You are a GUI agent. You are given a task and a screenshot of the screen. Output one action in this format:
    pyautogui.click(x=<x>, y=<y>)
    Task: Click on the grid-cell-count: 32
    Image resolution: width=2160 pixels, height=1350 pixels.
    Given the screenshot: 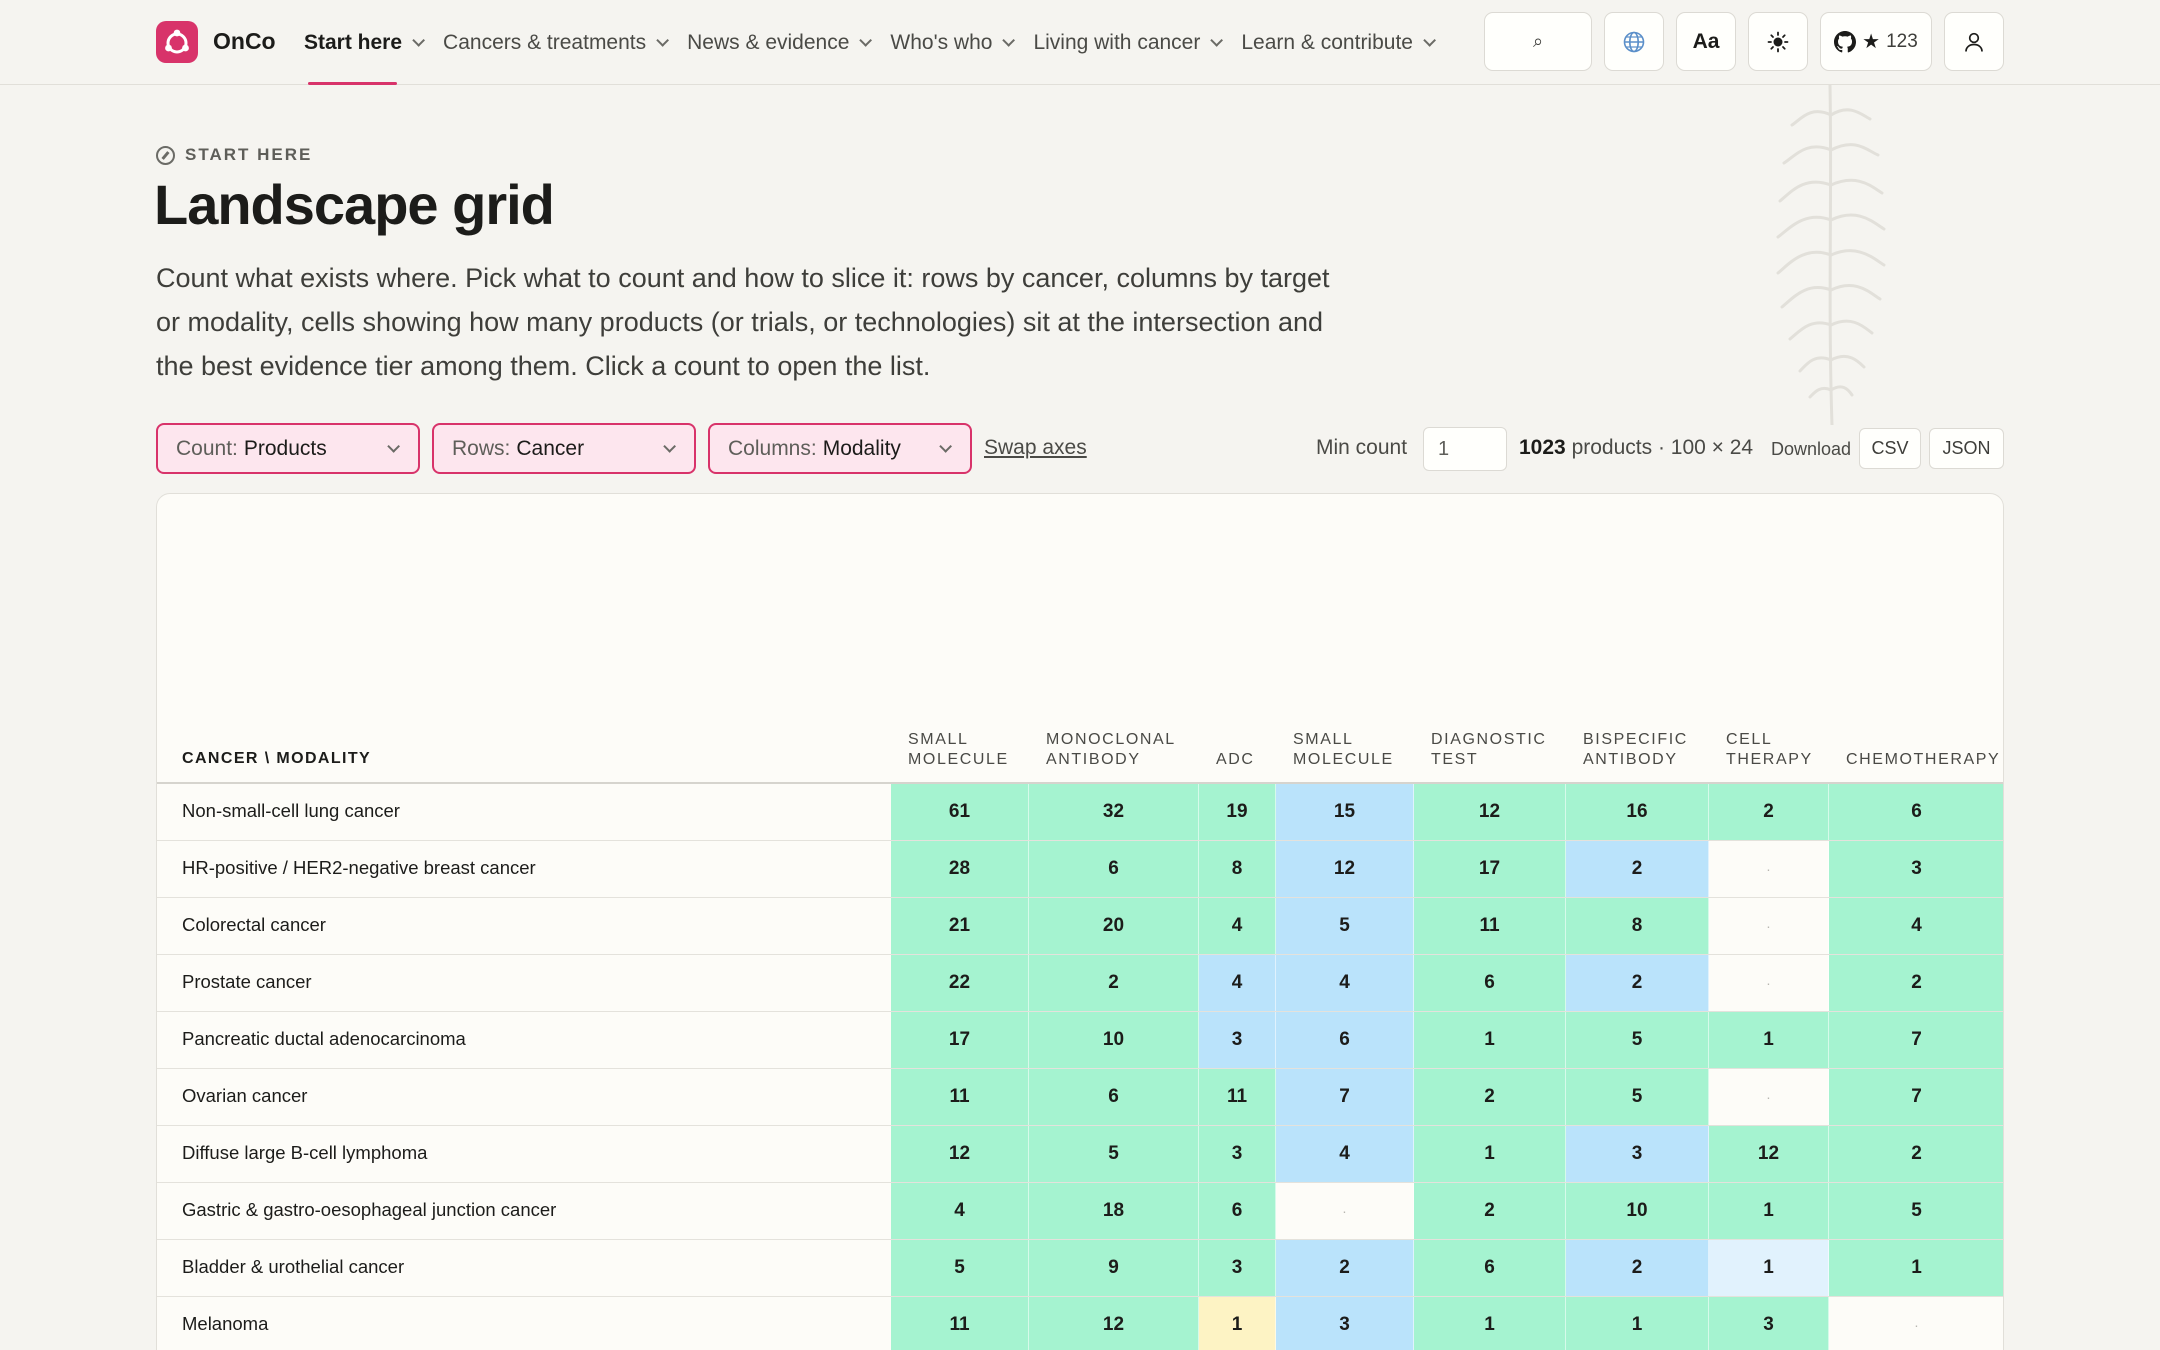 What is the action you would take?
    pyautogui.click(x=1114, y=812)
    